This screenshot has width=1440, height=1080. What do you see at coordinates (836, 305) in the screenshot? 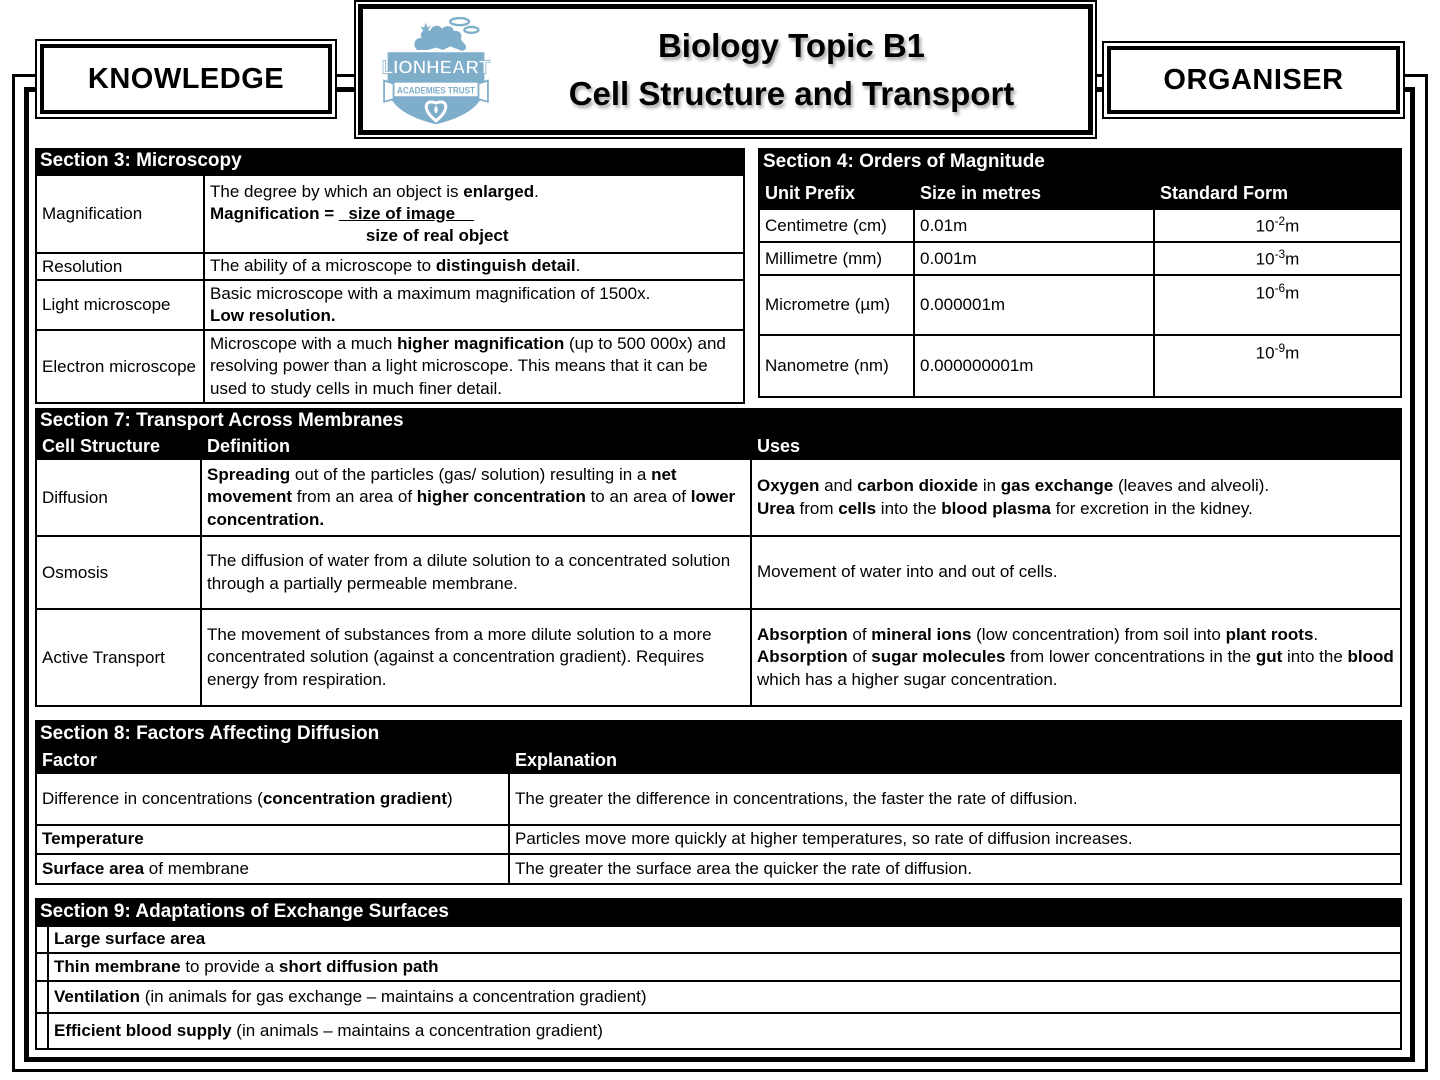
I see `unit-prefix-cell: Micrometre (µm)` at bounding box center [836, 305].